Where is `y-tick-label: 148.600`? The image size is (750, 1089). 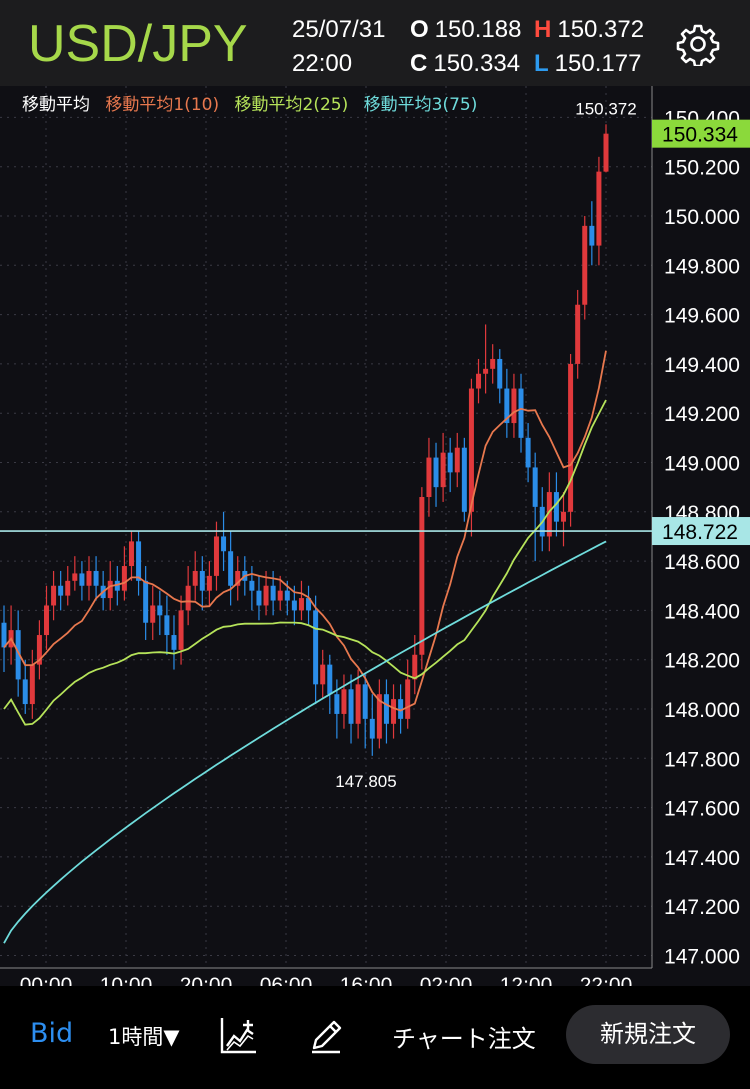 y-tick-label: 148.600 is located at coordinates (702, 562).